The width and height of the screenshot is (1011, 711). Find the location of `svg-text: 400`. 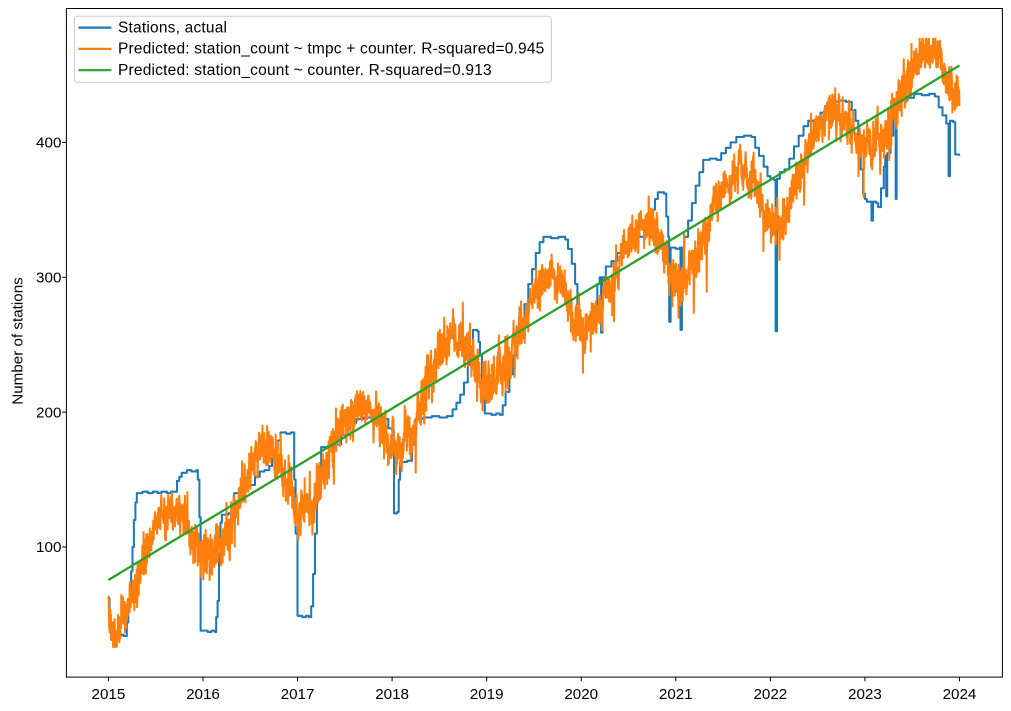

svg-text: 400 is located at coordinates (48, 143).